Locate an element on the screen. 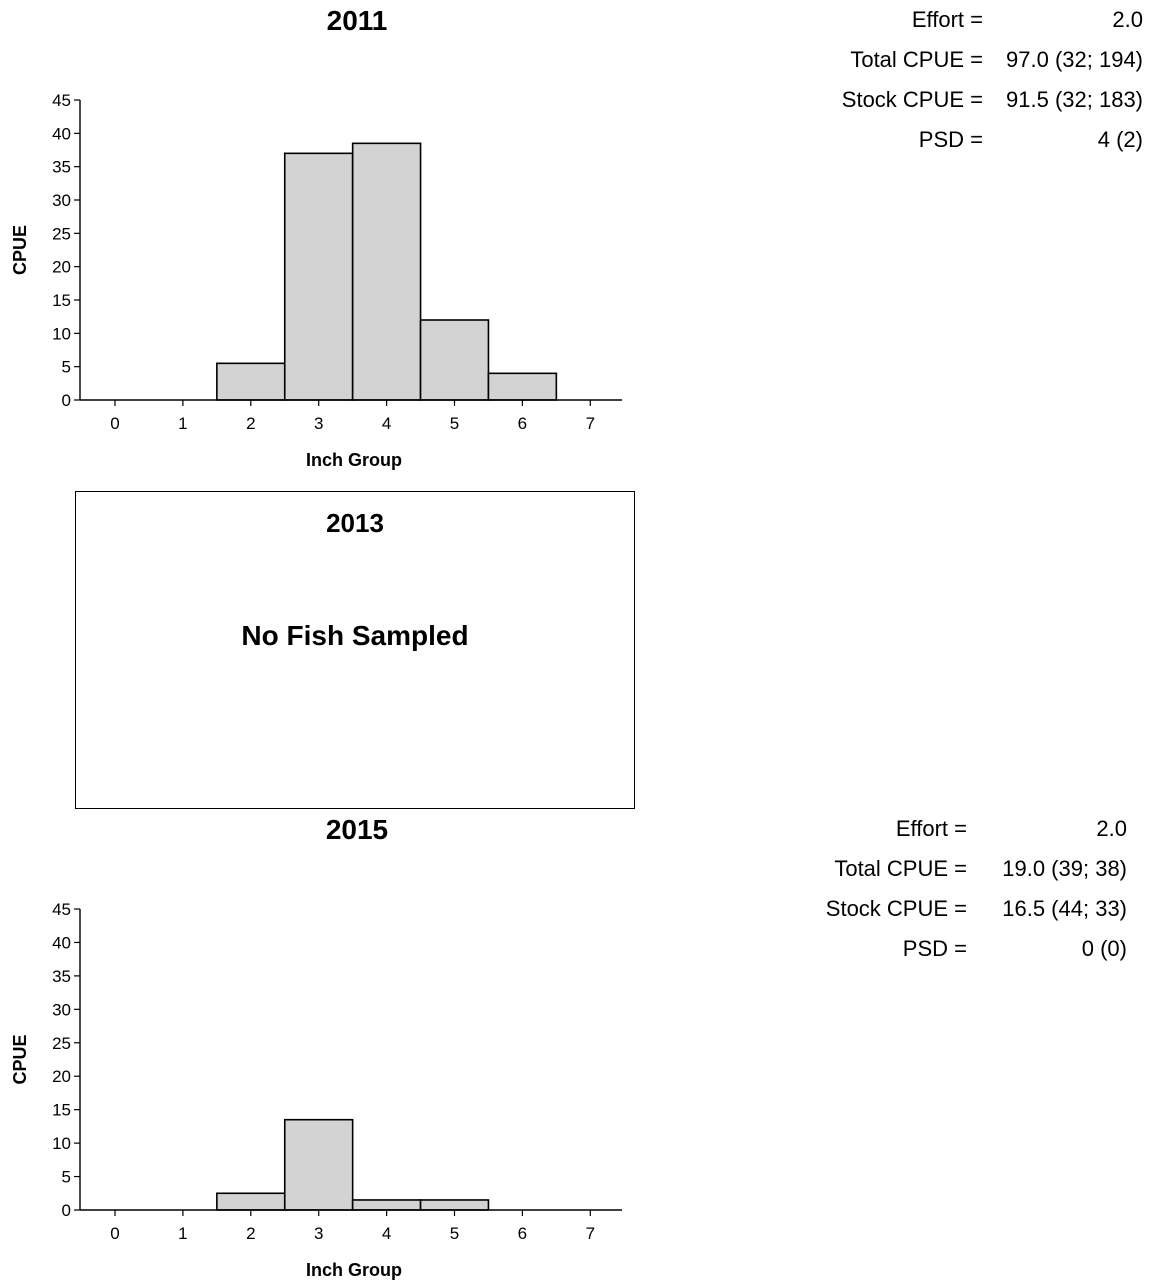  no-fish-message: No Fish Sampled is located at coordinates (355, 635).